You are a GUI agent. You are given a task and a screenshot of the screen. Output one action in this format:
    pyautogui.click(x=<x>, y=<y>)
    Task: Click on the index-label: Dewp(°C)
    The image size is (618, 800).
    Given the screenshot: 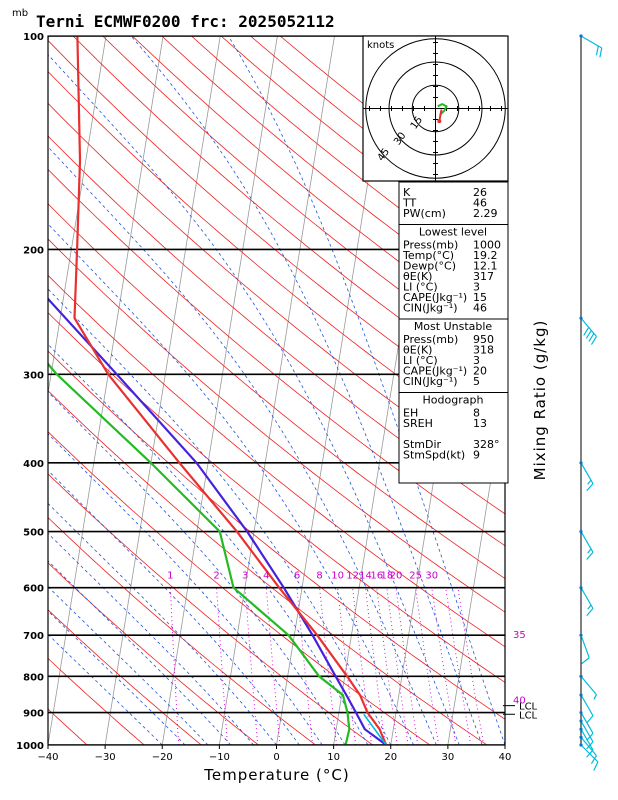 What is the action you would take?
    pyautogui.click(x=429, y=266)
    